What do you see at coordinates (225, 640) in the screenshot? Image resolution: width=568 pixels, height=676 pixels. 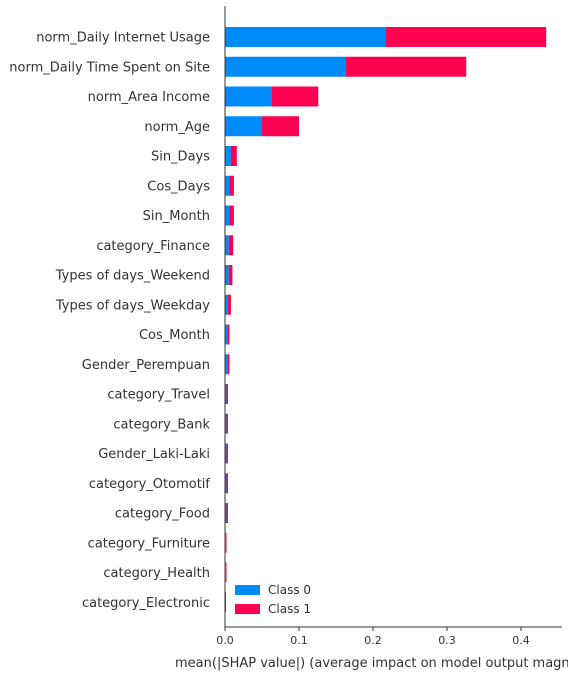 I see `x-tick-label: 0.0` at bounding box center [225, 640].